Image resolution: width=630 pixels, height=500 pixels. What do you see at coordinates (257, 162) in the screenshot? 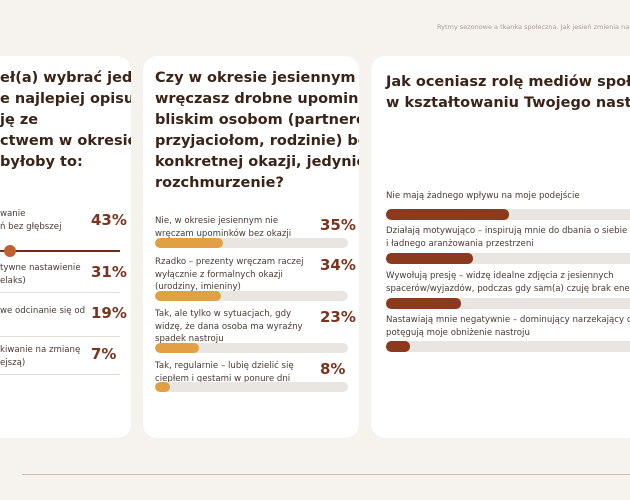
I see `card-title: konkretnej okazji, jedynie na` at bounding box center [257, 162].